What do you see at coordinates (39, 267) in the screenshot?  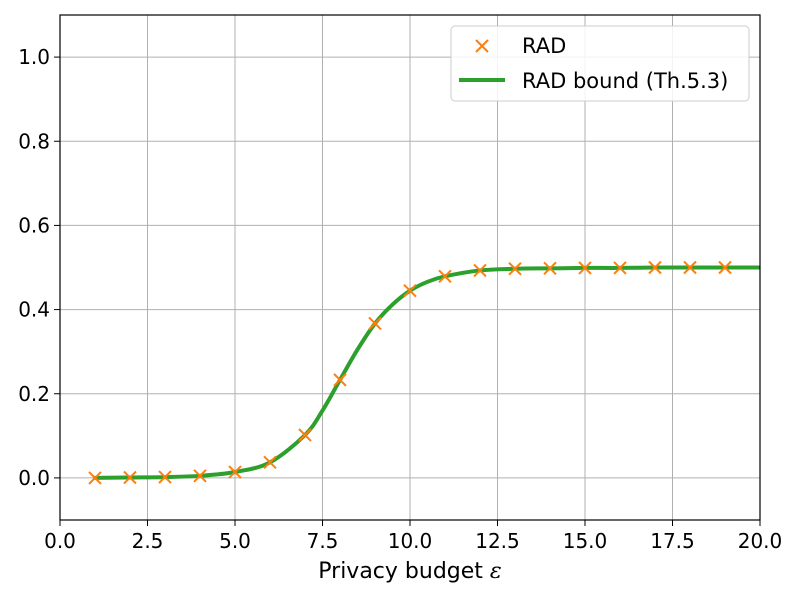 I see `y-axis-ticks: 0.0 0.2 0.4 0.6 0.8 1.0` at bounding box center [39, 267].